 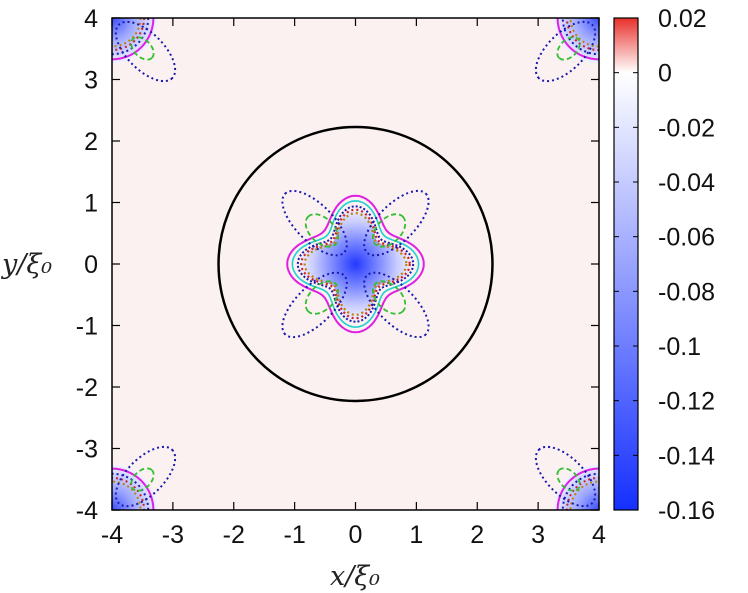 What do you see at coordinates (356, 535) in the screenshot?
I see `x-tick-label: 0` at bounding box center [356, 535].